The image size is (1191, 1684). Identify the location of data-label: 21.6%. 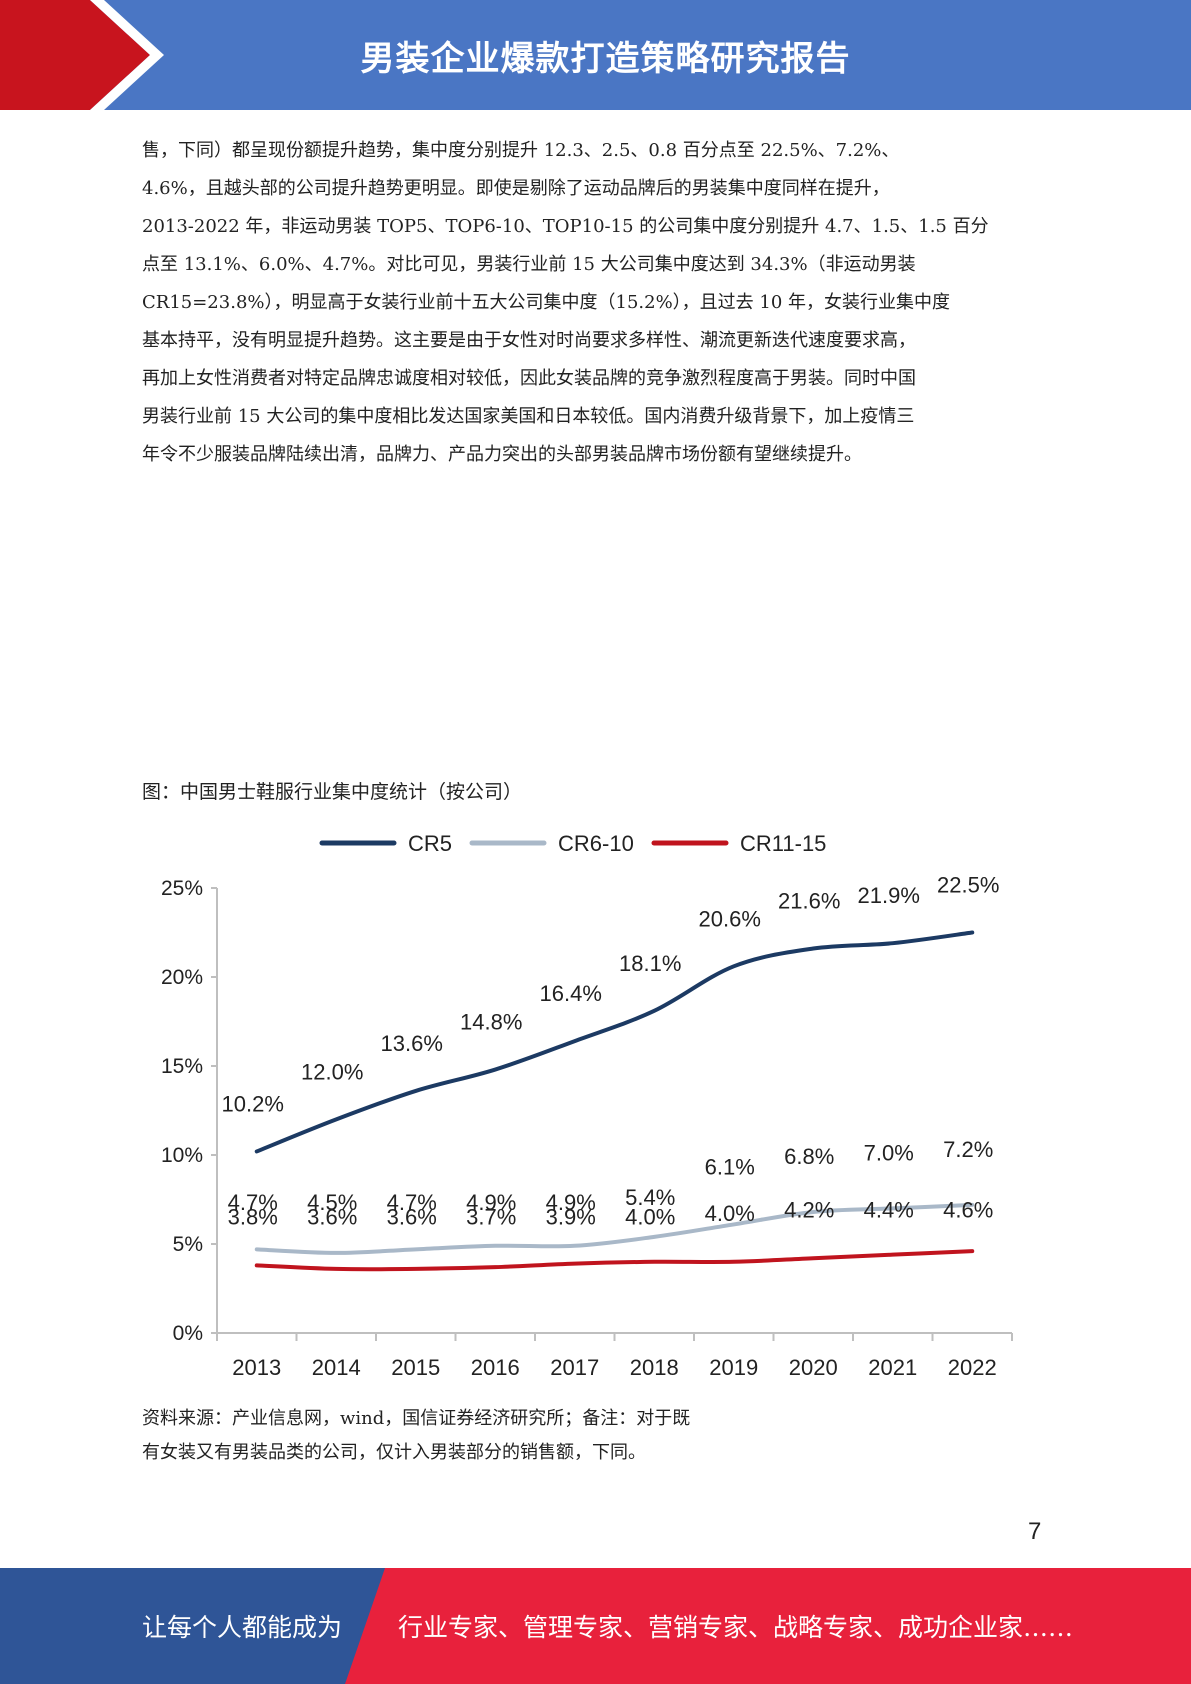
(809, 901).